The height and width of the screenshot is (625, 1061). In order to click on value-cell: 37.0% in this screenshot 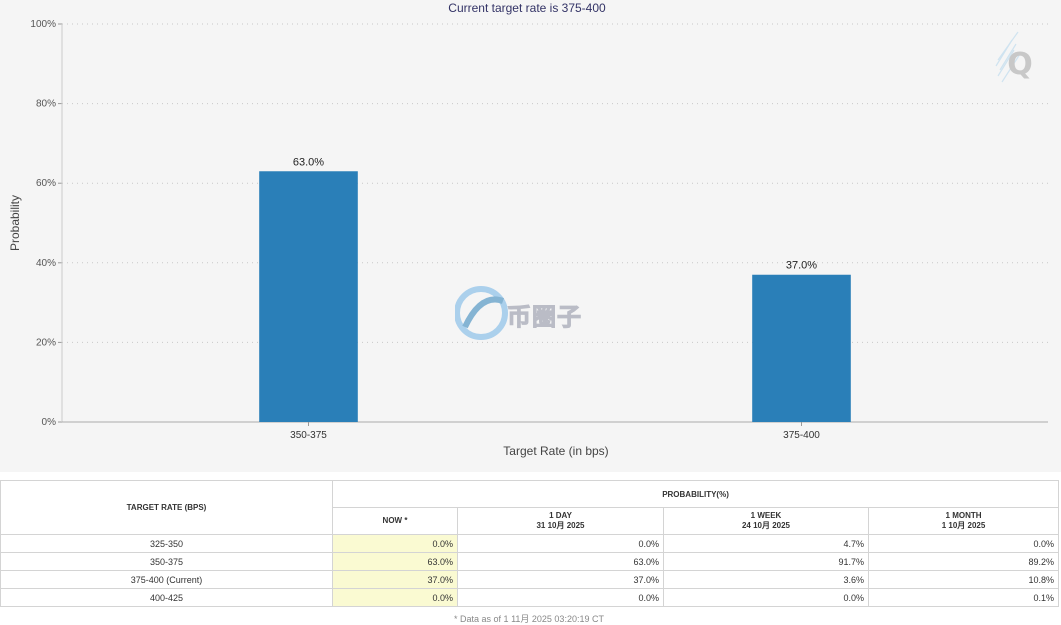, I will do `click(560, 579)`.